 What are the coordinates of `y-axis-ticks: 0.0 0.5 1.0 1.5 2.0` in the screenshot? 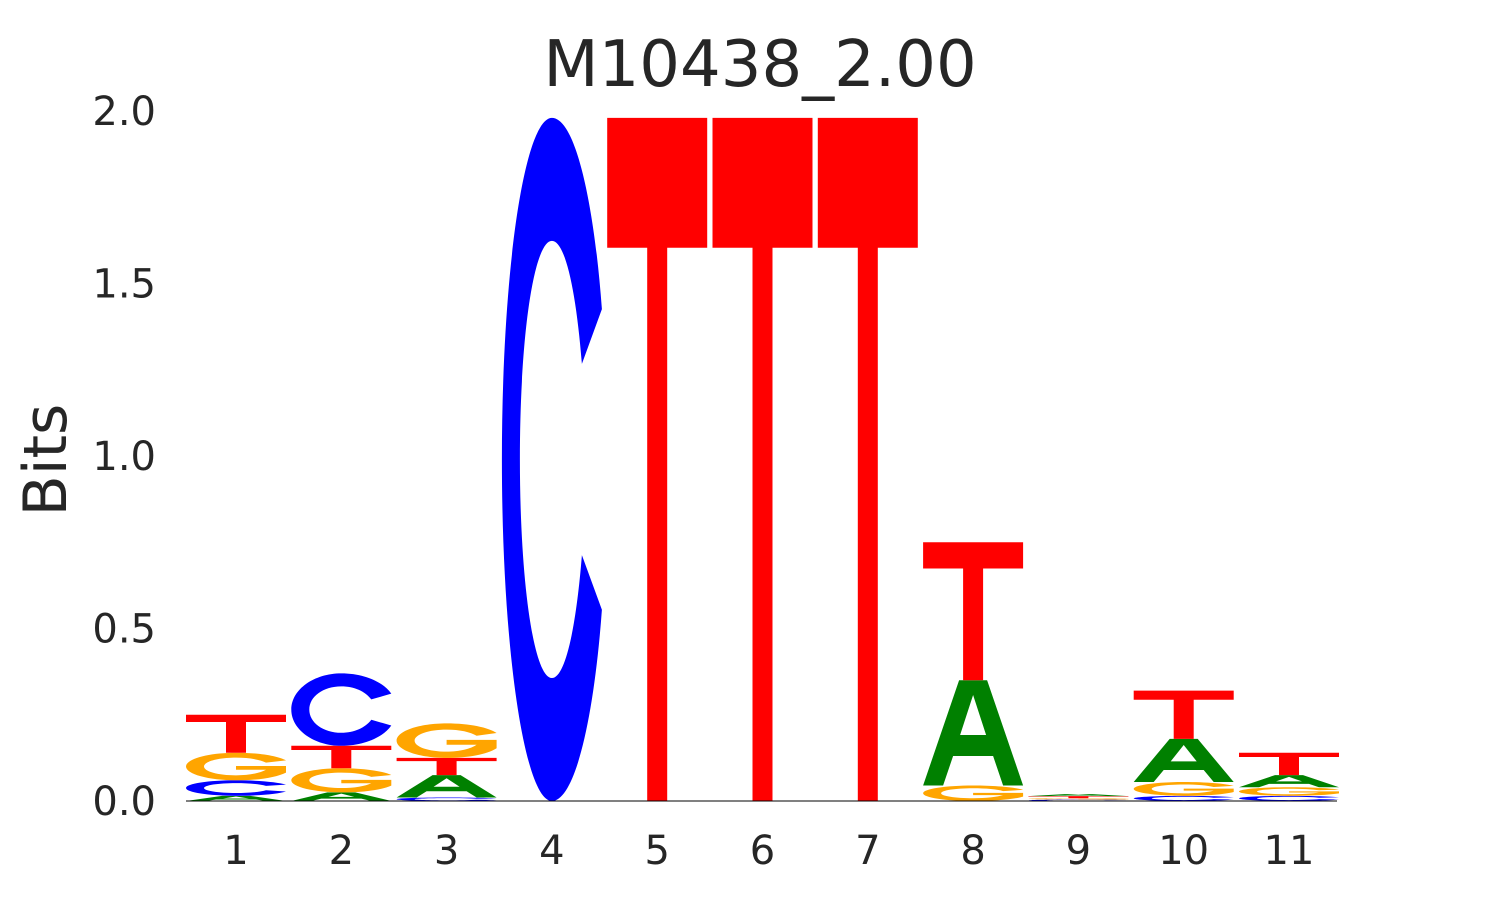 It's located at (124, 457).